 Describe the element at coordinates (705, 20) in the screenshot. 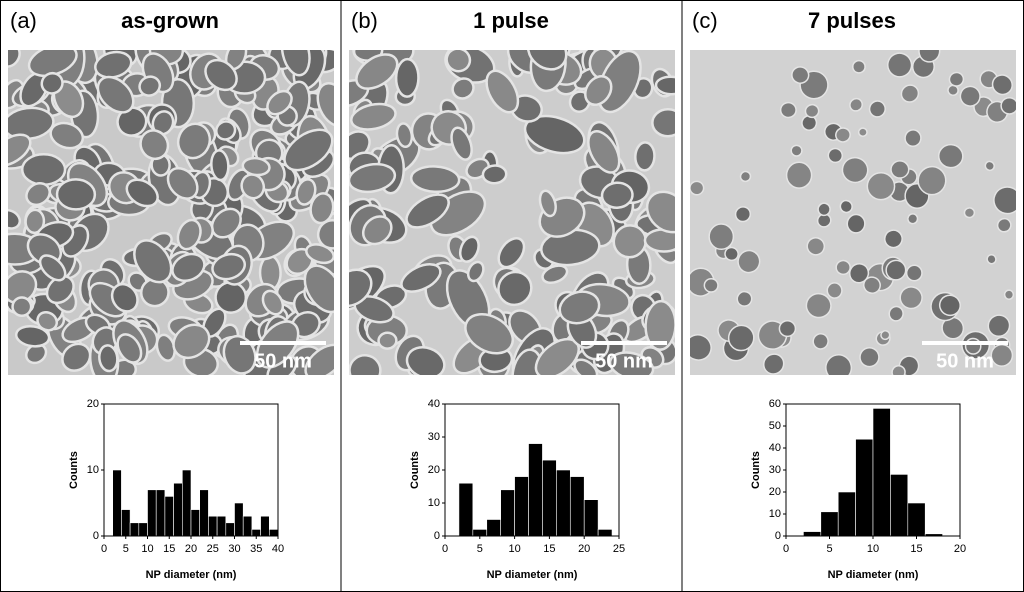

I see `panel-label: (c)` at that location.